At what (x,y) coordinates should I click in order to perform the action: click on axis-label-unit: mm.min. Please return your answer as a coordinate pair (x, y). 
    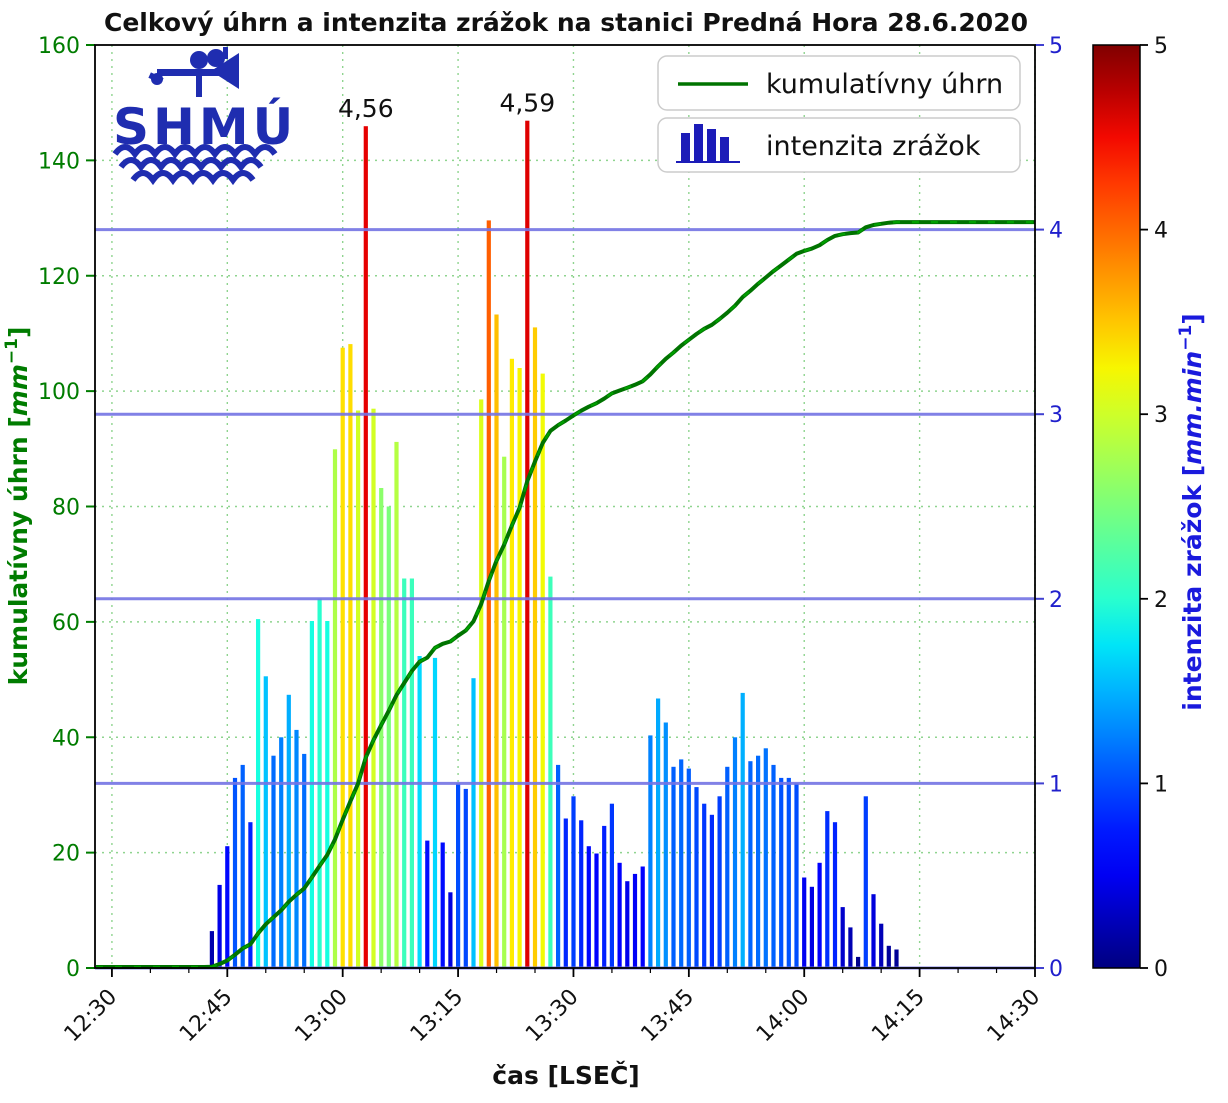
    Looking at the image, I should click on (1192, 408).